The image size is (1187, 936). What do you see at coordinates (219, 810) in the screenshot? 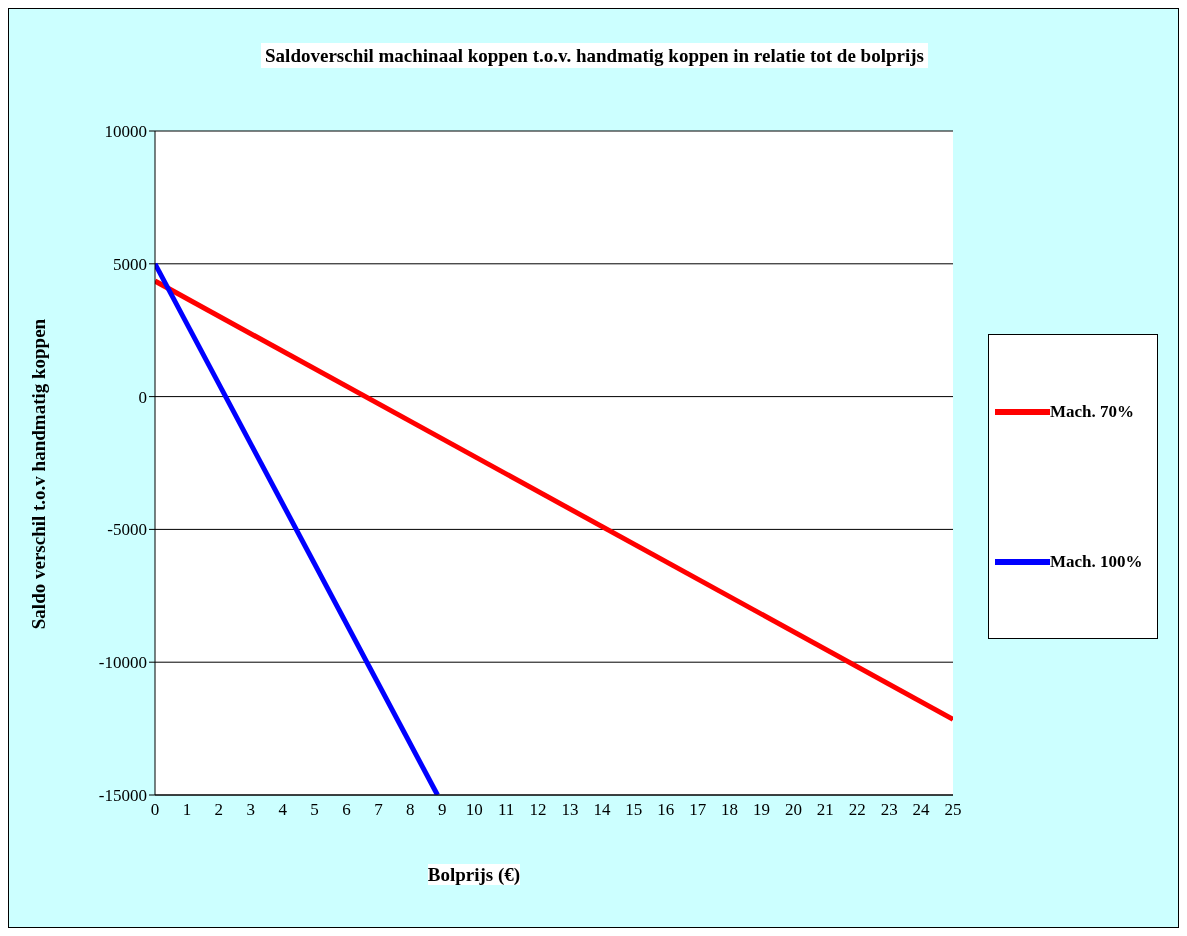
I see `x-tick-label: 2` at bounding box center [219, 810].